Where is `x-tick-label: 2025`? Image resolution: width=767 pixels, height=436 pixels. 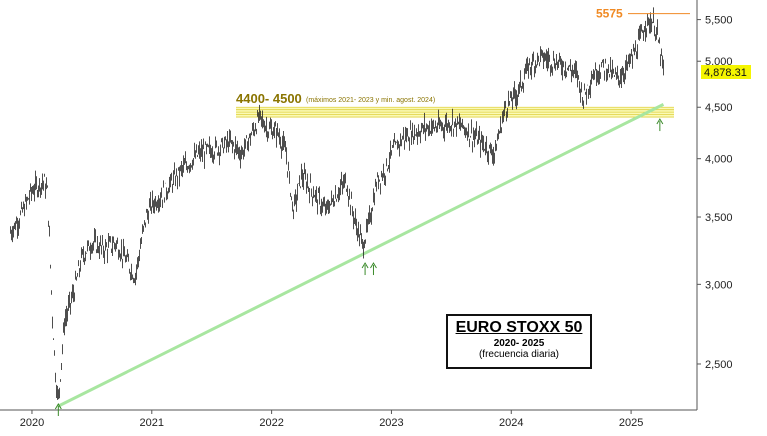 x-tick-label: 2025 is located at coordinates (631, 423).